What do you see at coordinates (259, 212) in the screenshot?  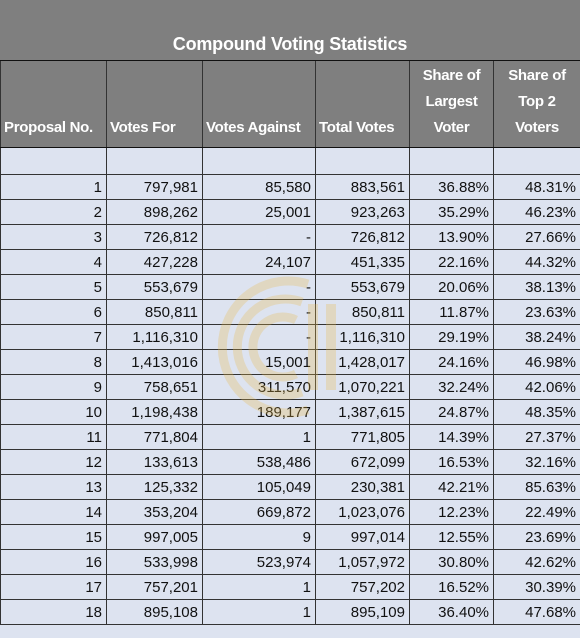 I see `cell-votes-against: 25,001` at bounding box center [259, 212].